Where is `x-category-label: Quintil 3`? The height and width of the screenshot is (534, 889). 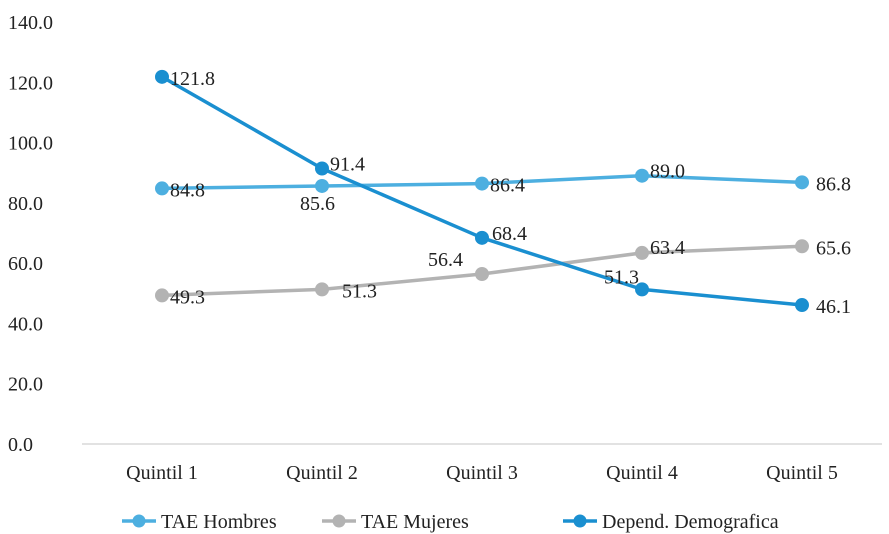 x-category-label: Quintil 3 is located at coordinates (482, 473).